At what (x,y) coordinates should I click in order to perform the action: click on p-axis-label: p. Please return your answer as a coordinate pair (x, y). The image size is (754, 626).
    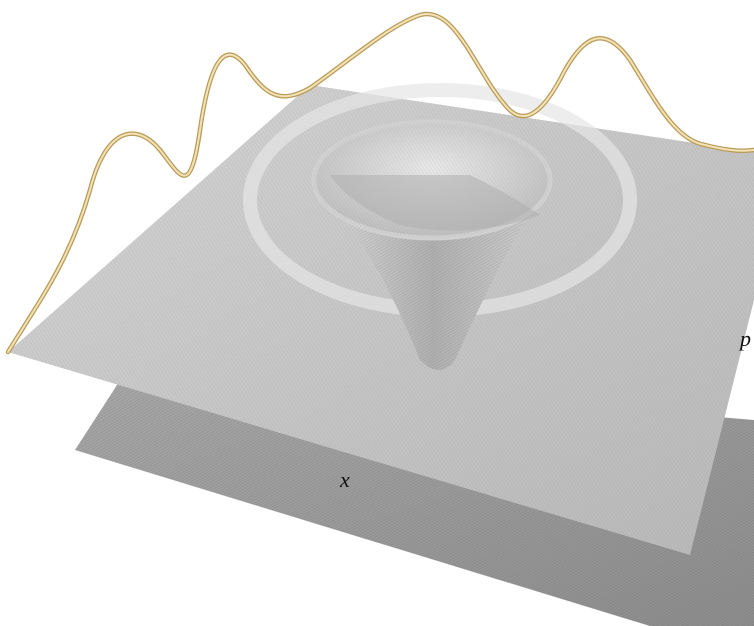
    Looking at the image, I should click on (744, 338).